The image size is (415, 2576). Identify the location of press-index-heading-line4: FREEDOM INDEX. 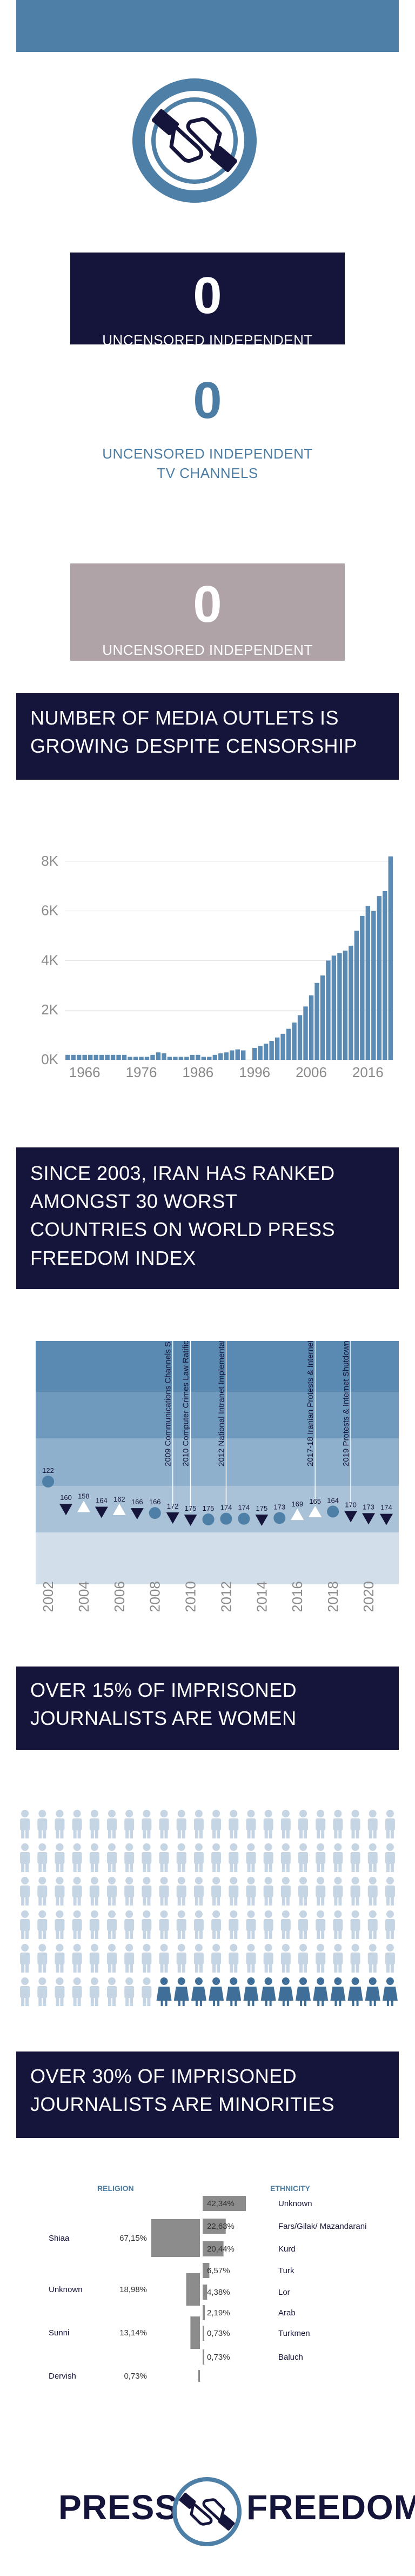
(113, 1257).